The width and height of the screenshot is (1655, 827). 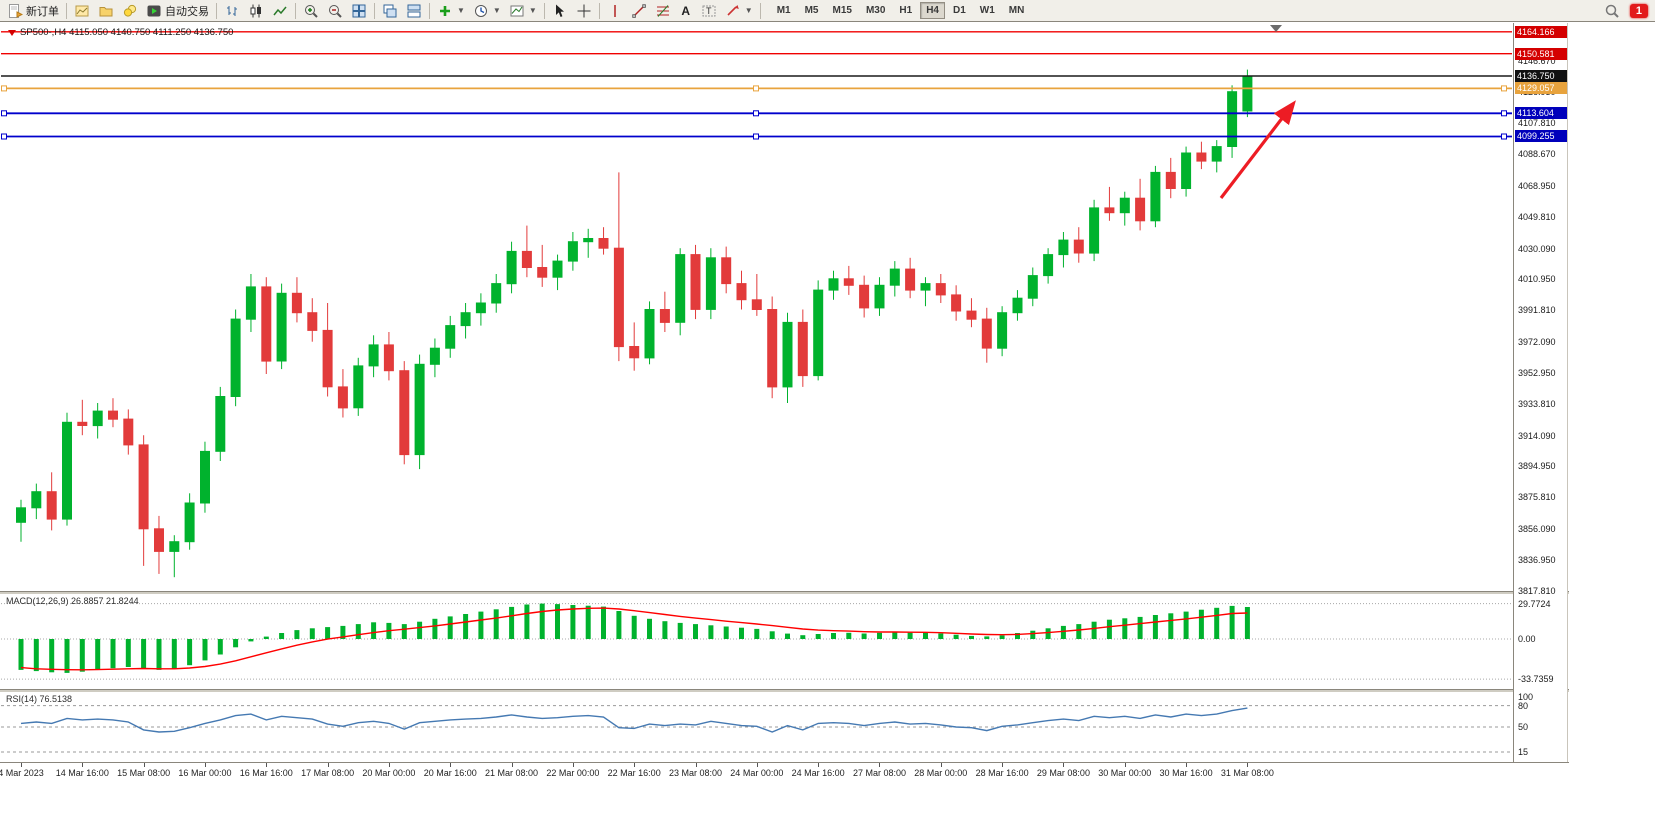 I want to click on vertical-line-button, so click(x=615, y=11).